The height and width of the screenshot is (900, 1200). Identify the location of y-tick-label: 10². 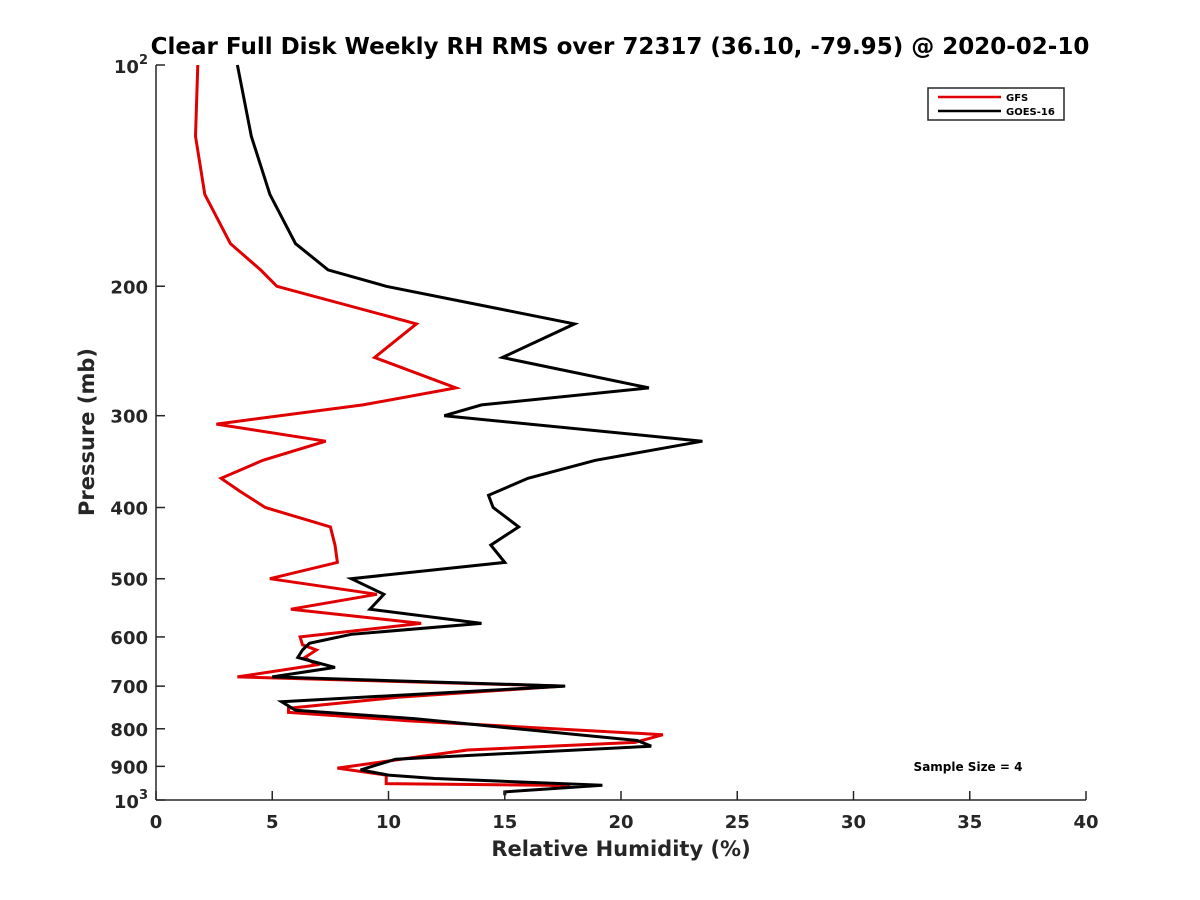
(131, 65).